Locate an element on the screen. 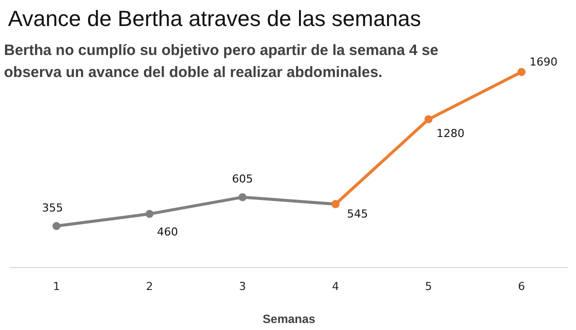 Image resolution: width=576 pixels, height=330 pixels. data-label: 1690 is located at coordinates (544, 62).